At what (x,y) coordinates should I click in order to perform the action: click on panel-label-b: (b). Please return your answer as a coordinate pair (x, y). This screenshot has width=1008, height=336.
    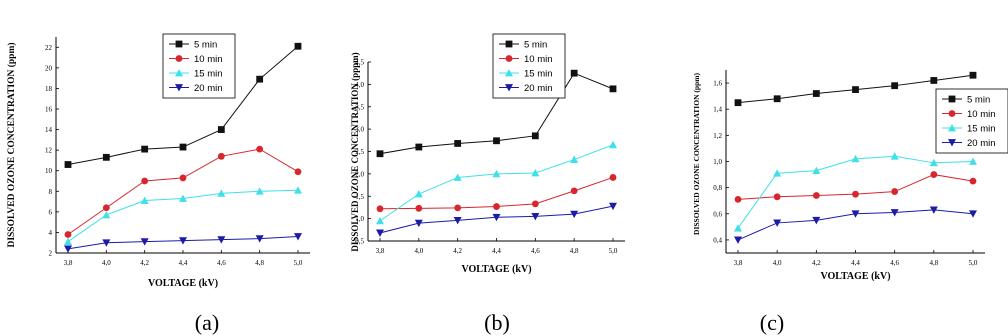
    Looking at the image, I should click on (497, 322).